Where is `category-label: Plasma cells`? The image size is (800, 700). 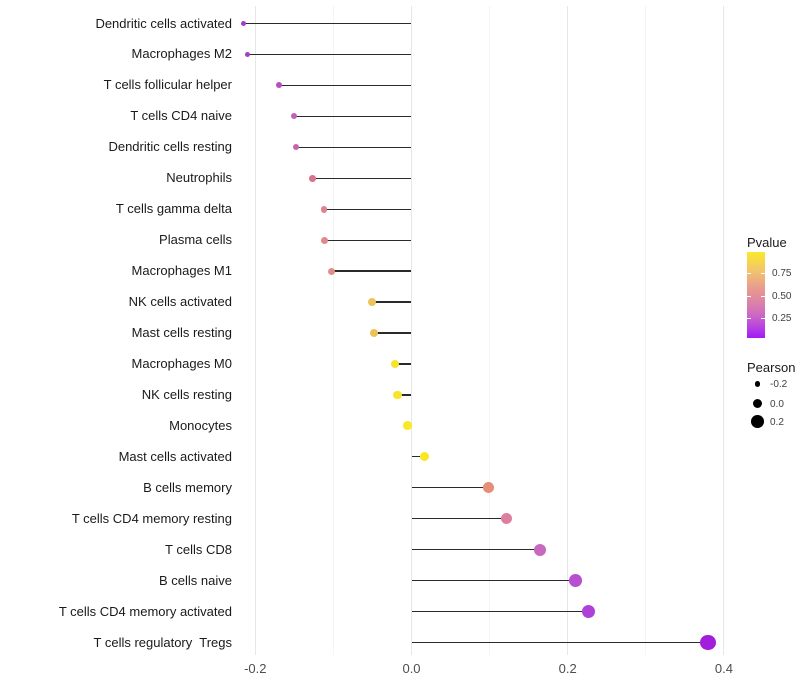
category-label: Plasma cells is located at coordinates (195, 240).